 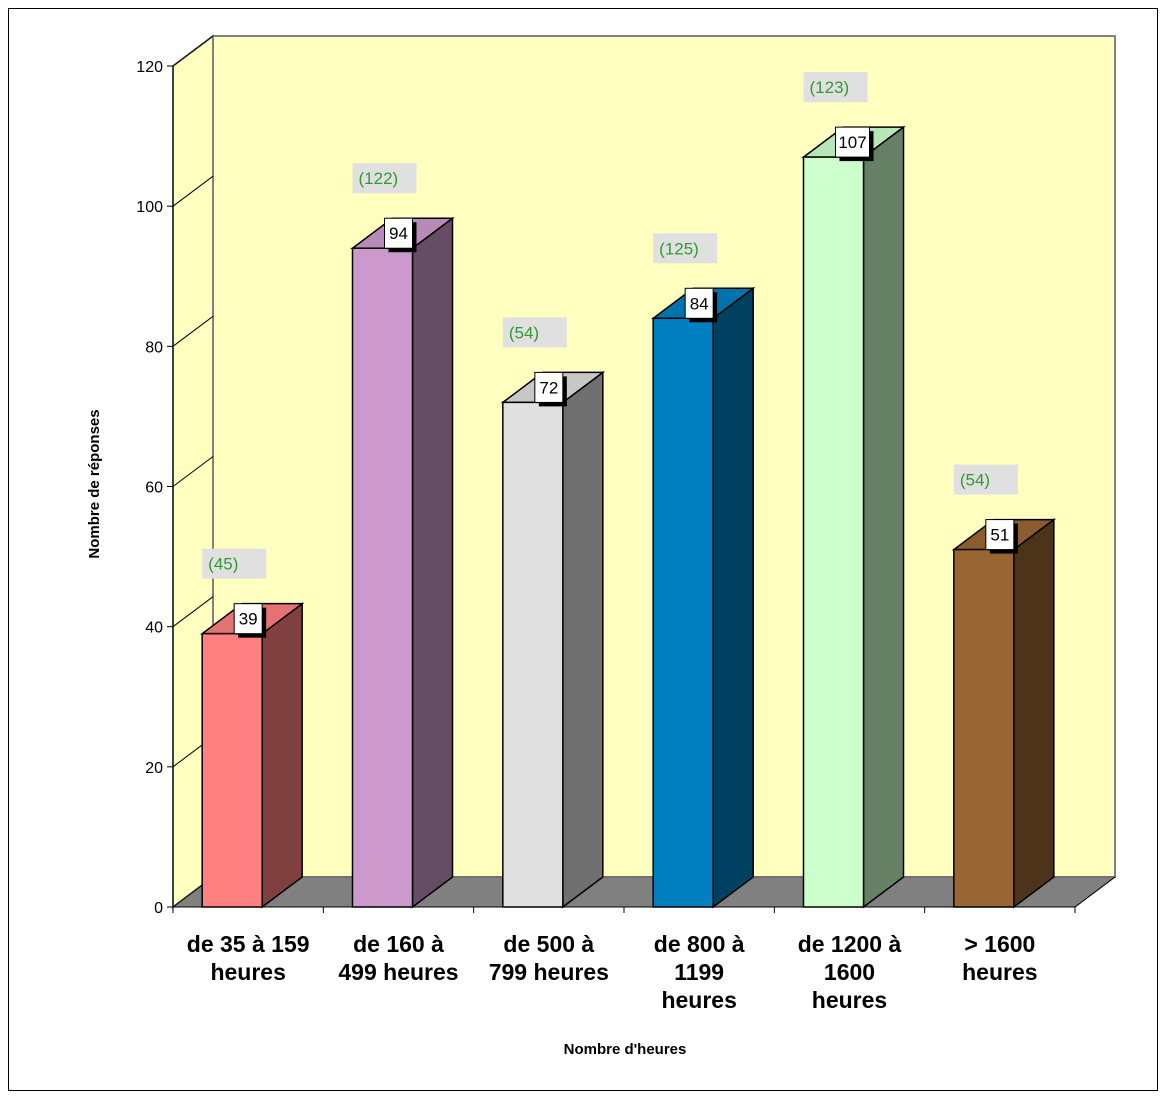 I want to click on data-label: 72, so click(x=548, y=387).